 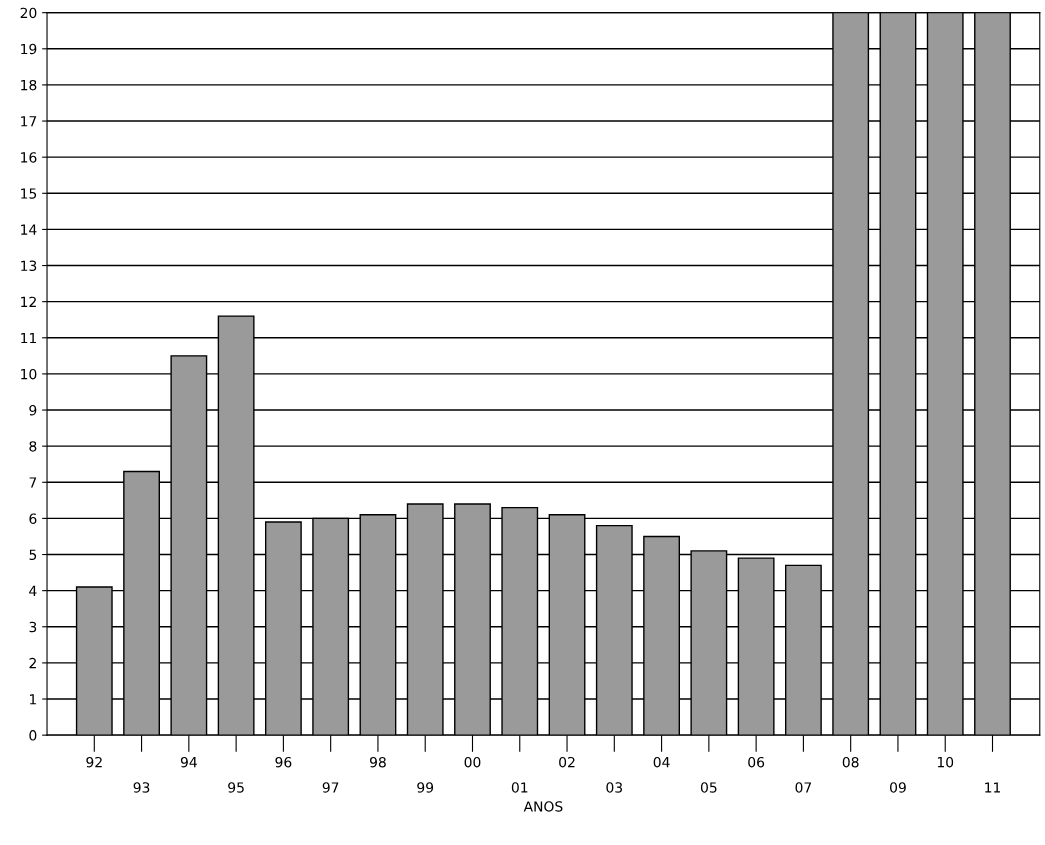 I want to click on x-tick-label: 02, so click(x=567, y=762).